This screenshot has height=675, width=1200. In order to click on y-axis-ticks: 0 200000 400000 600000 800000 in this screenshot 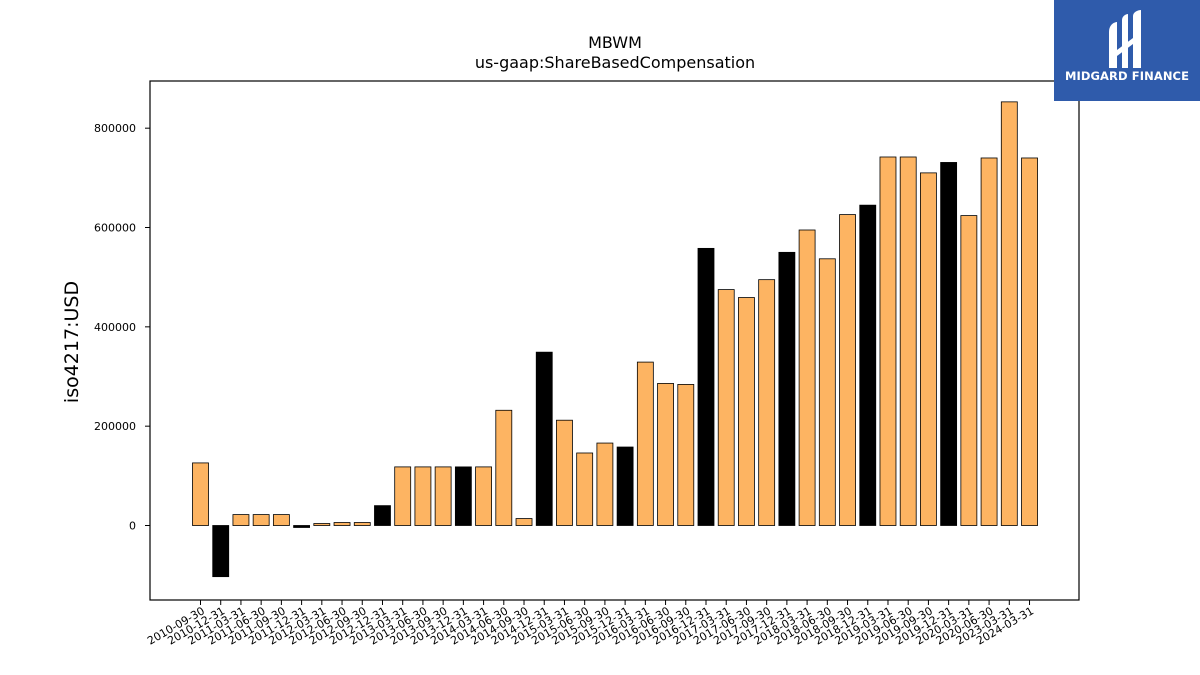, I will do `click(122, 327)`.